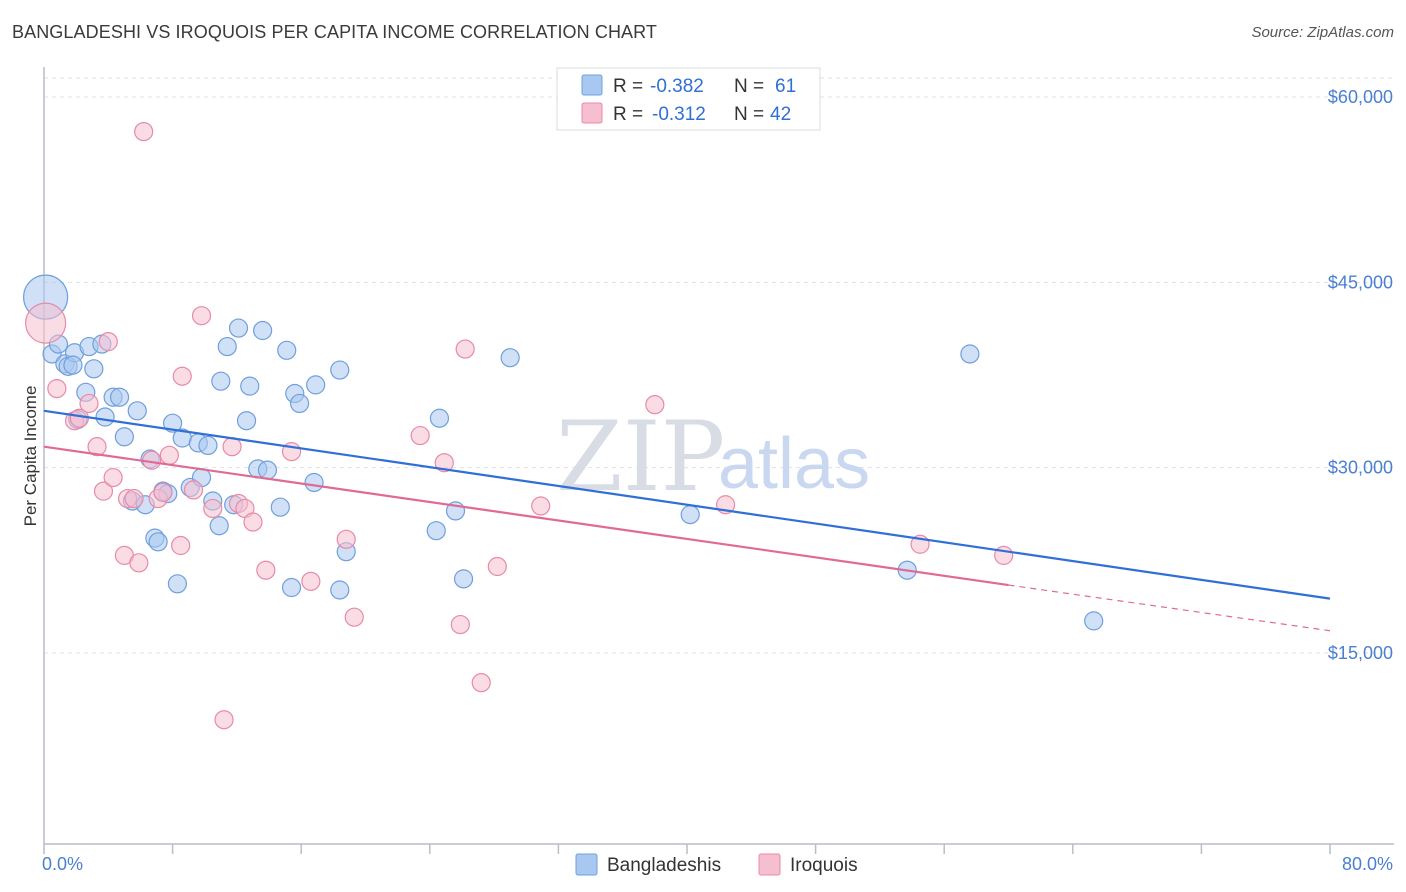 The width and height of the screenshot is (1406, 892). I want to click on legend-r-label-2: R =, so click(628, 114).